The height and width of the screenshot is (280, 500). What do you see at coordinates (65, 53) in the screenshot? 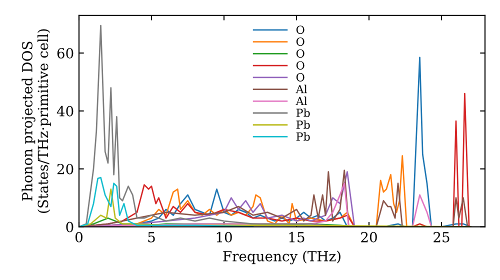
I see `y-tick-label: 60` at bounding box center [65, 53].